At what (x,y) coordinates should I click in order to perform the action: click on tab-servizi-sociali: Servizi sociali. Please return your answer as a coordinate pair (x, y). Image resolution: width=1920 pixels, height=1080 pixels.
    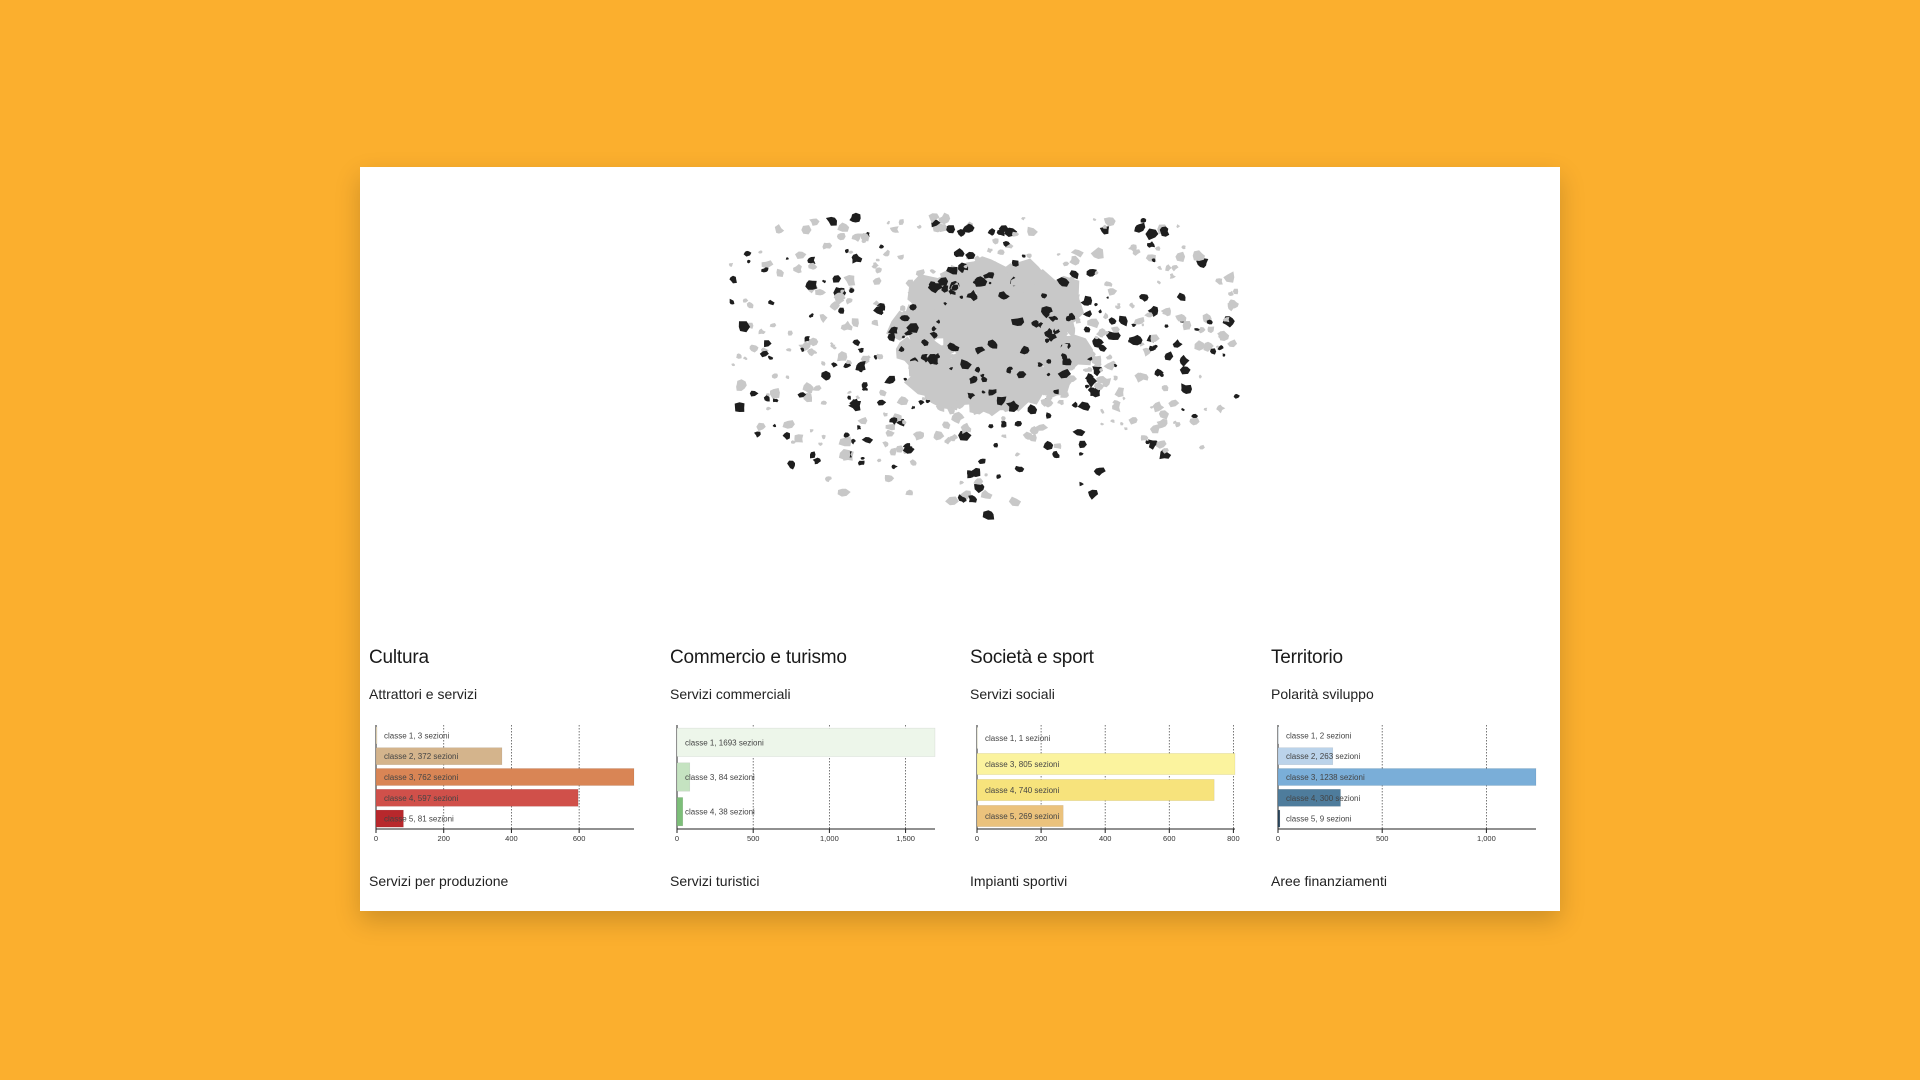
    Looking at the image, I should click on (1012, 694).